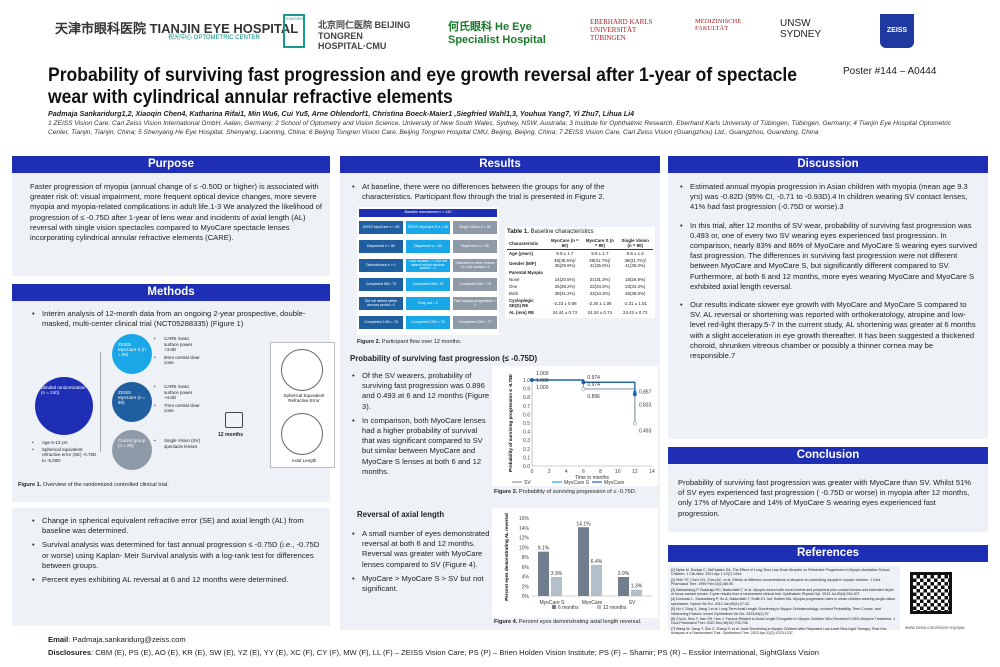  I want to click on outcome-al: Axial Length, so click(304, 460).